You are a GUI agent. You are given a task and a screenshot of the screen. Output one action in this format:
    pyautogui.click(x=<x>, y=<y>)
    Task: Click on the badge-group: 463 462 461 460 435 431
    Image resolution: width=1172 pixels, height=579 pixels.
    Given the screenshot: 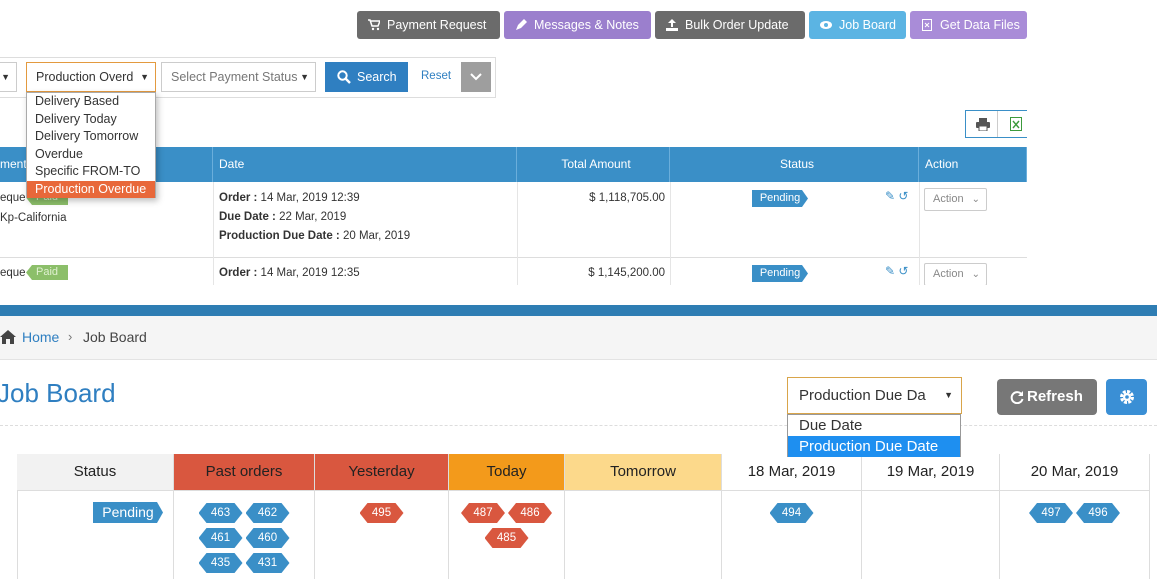 What is the action you would take?
    pyautogui.click(x=244, y=538)
    